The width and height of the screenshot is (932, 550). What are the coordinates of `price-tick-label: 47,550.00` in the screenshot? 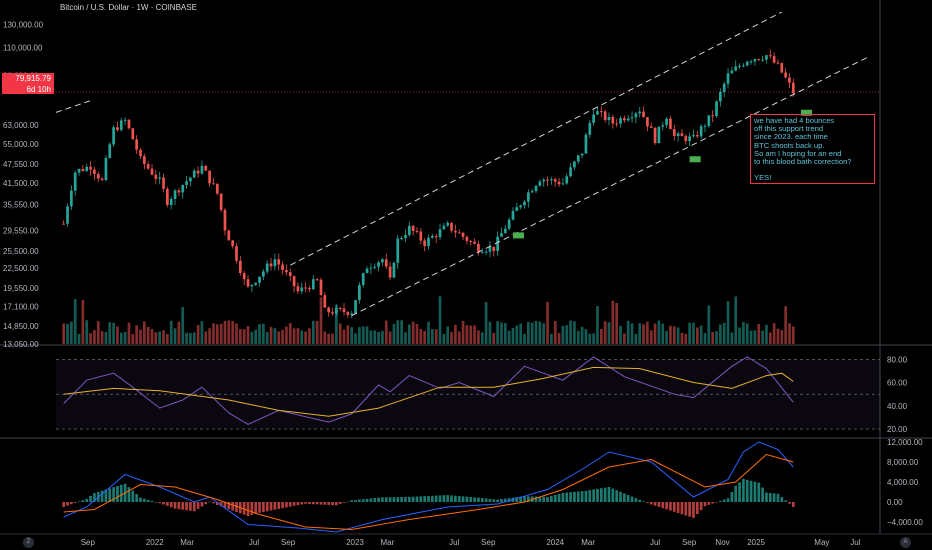 It's located at (21, 164).